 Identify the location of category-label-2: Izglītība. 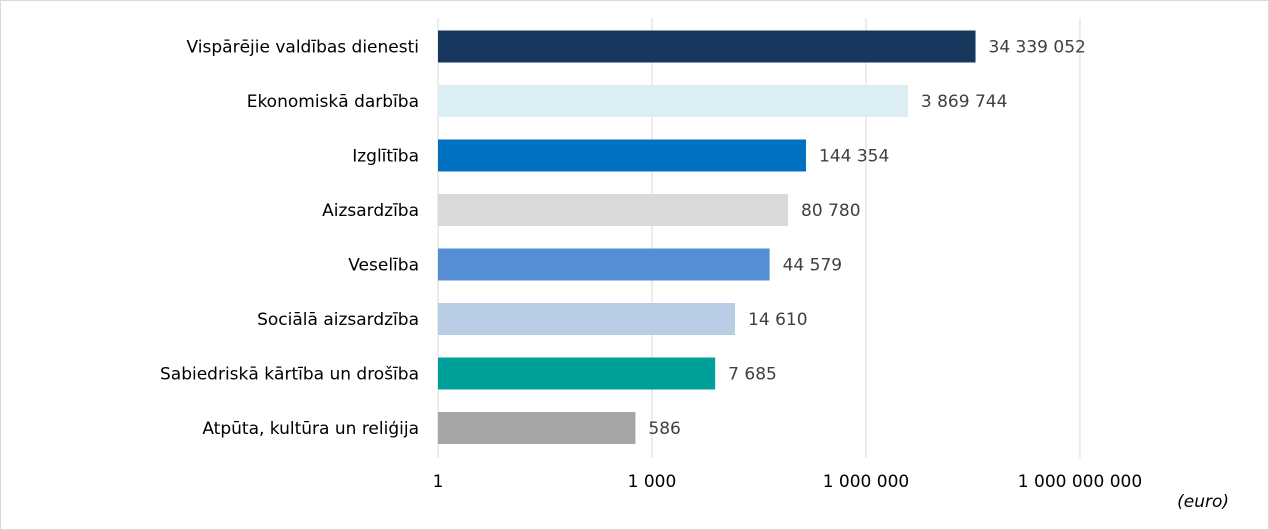
(385, 157).